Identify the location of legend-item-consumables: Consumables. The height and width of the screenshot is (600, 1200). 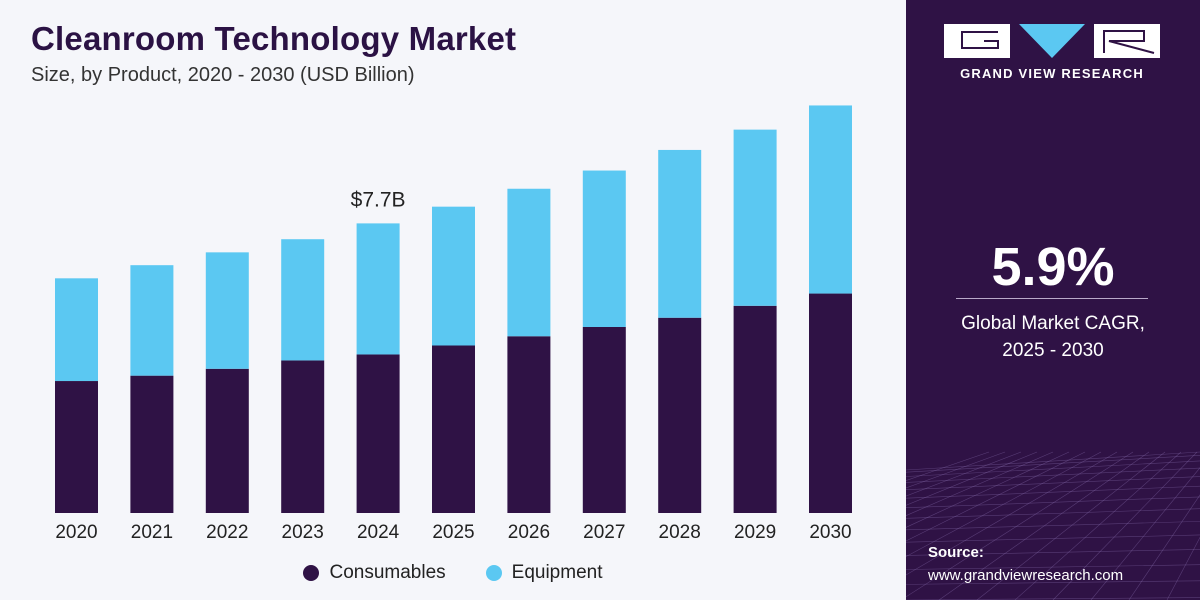
(374, 573).